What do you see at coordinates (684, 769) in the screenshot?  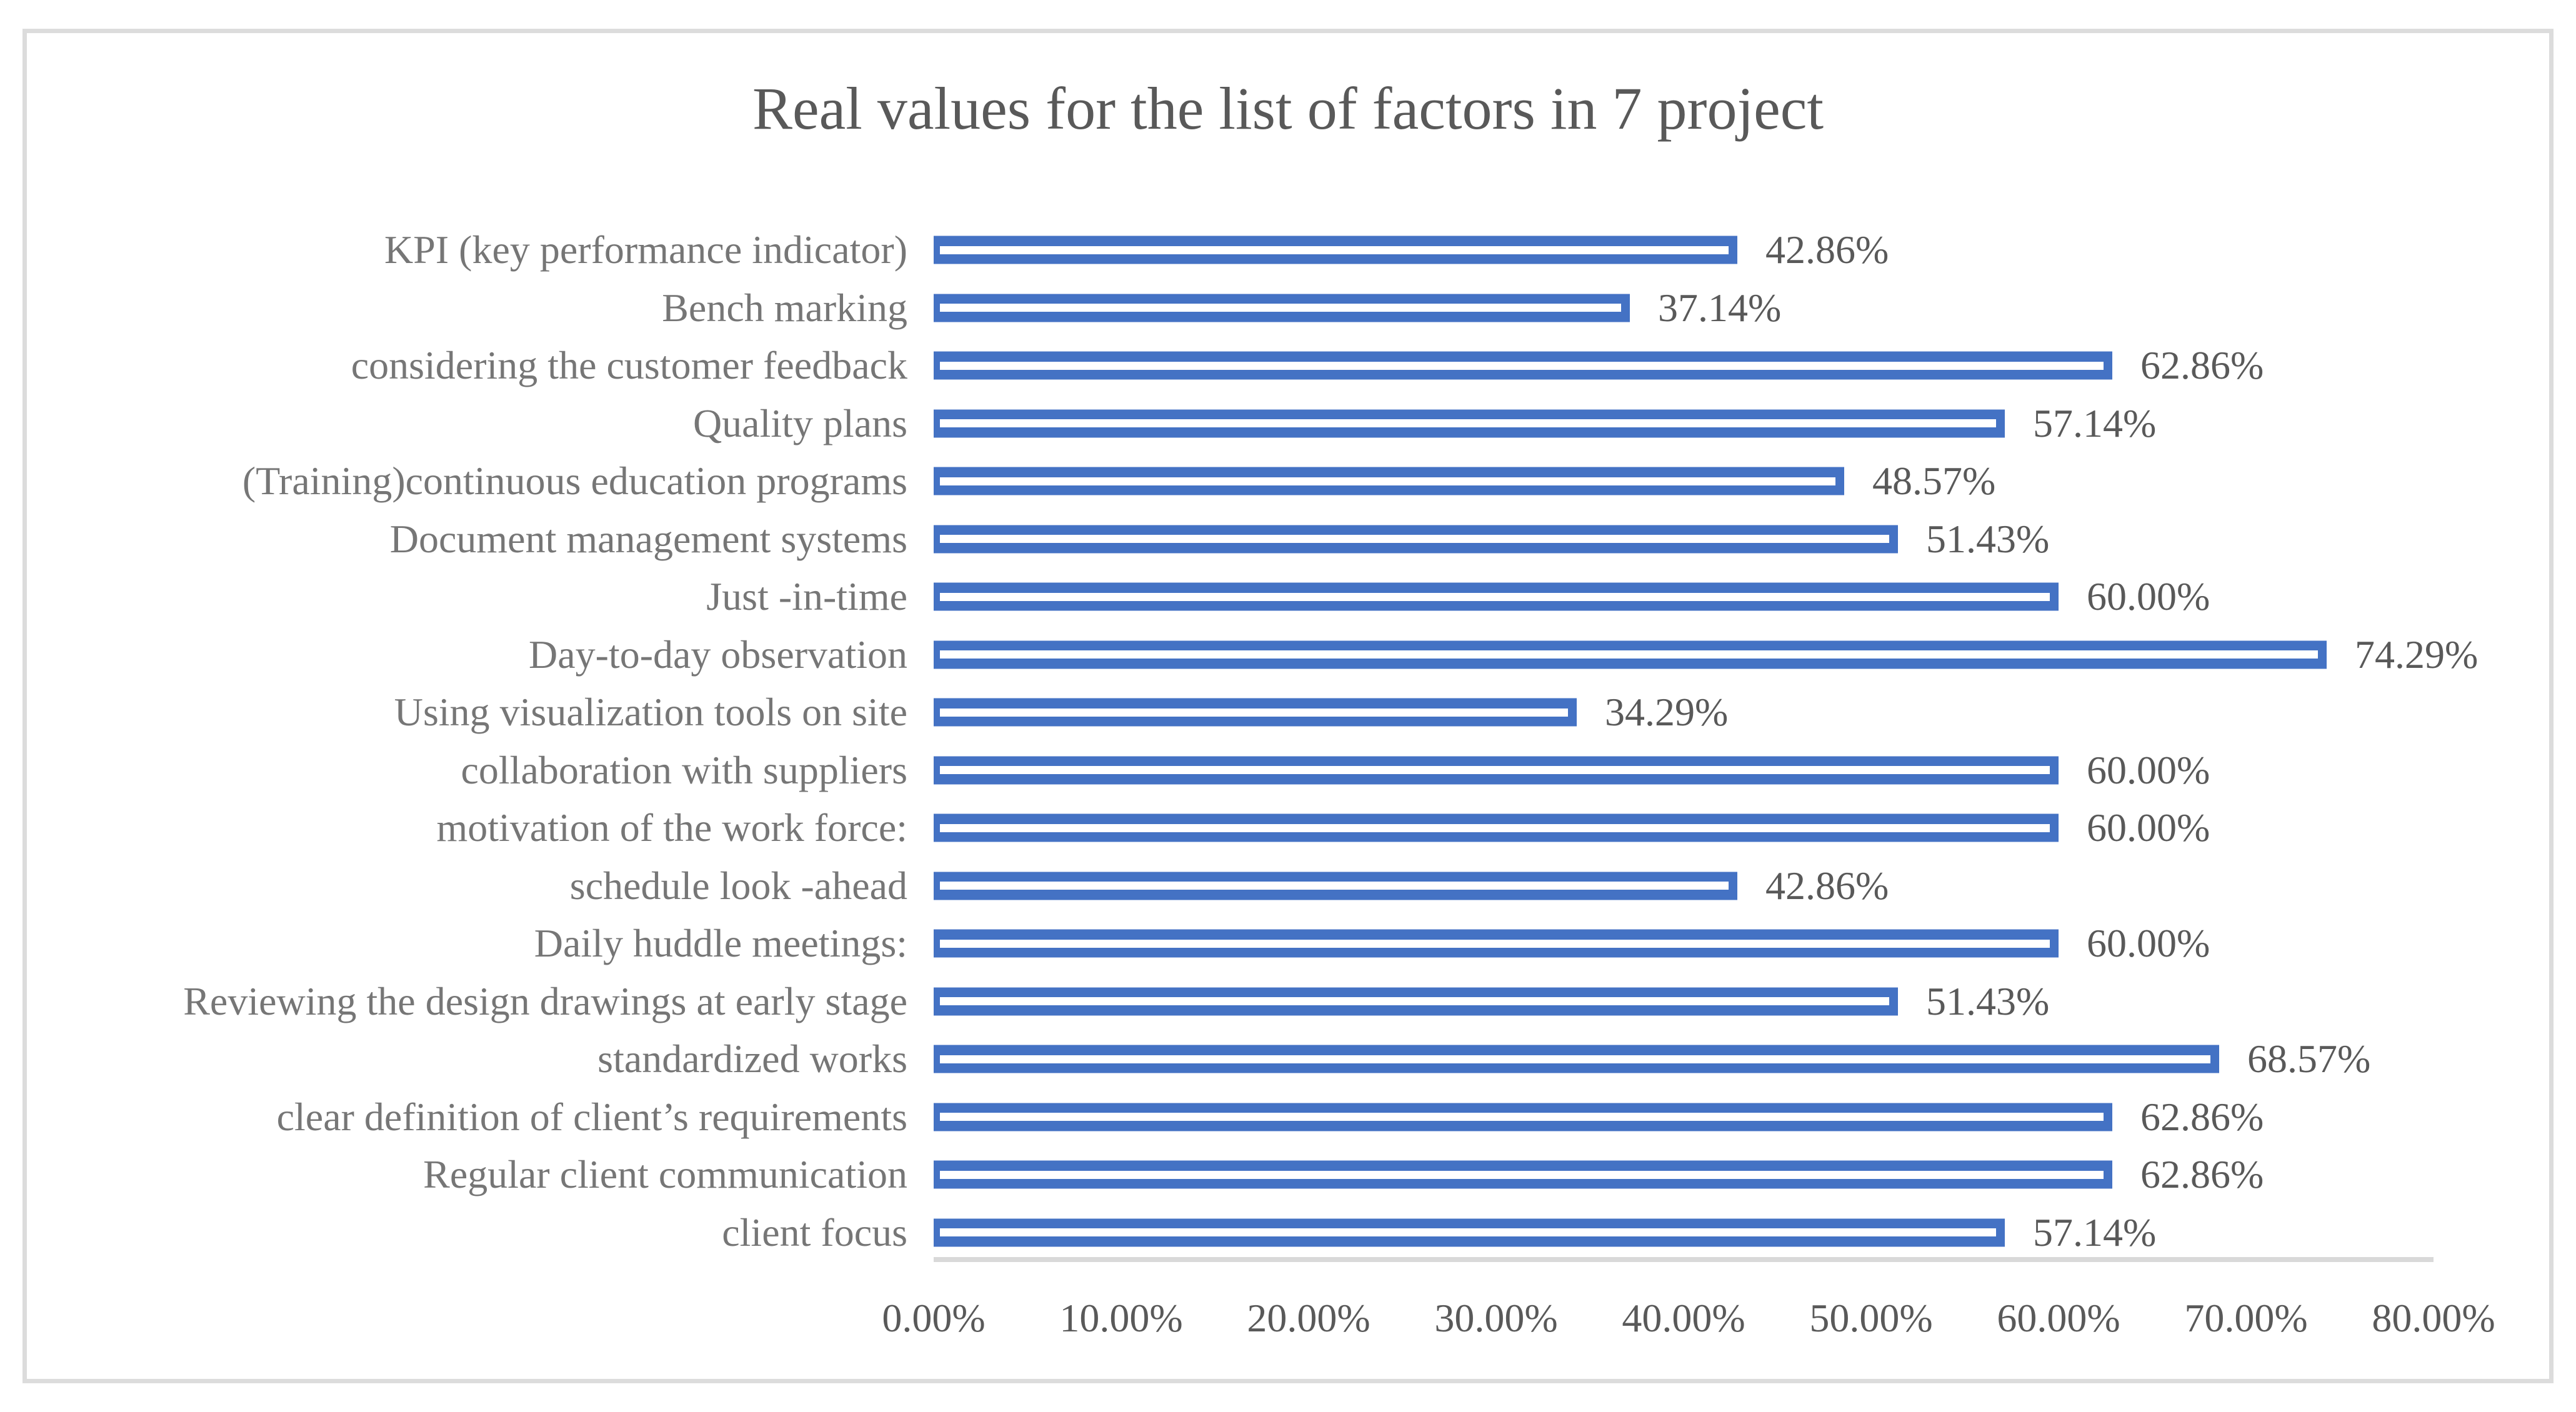 I see `category-label: collaboration with suppliers` at bounding box center [684, 769].